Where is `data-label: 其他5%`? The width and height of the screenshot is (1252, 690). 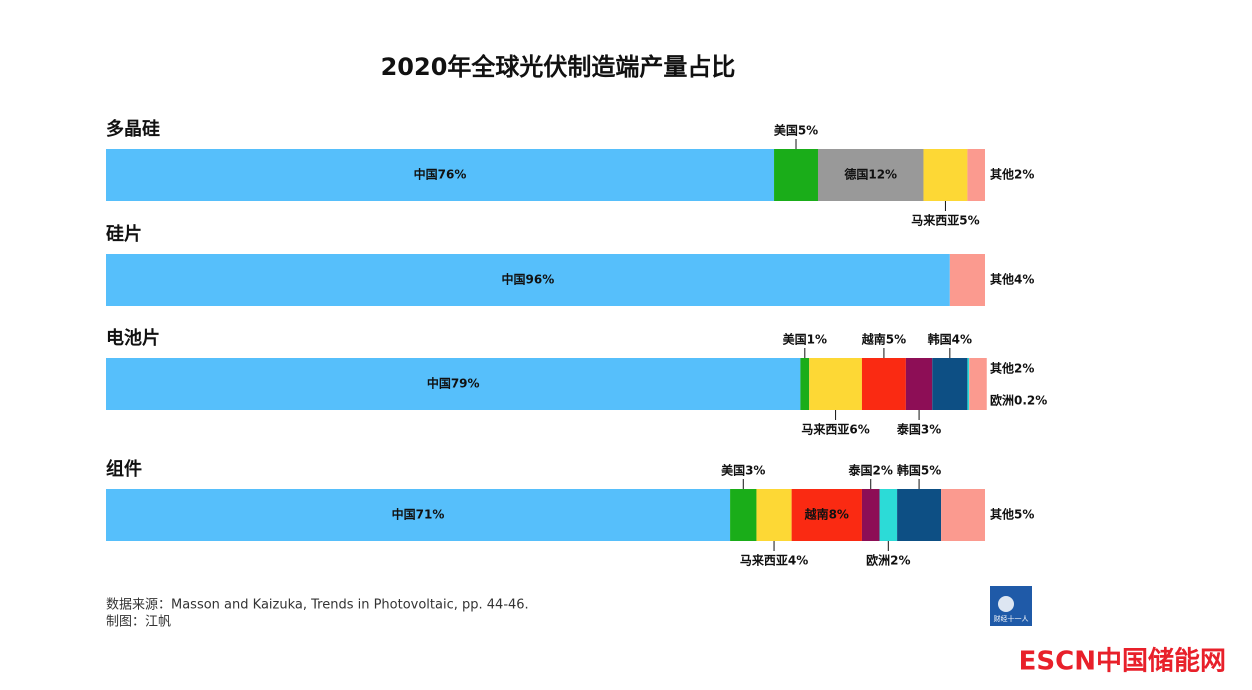 data-label: 其他5% is located at coordinates (1012, 514).